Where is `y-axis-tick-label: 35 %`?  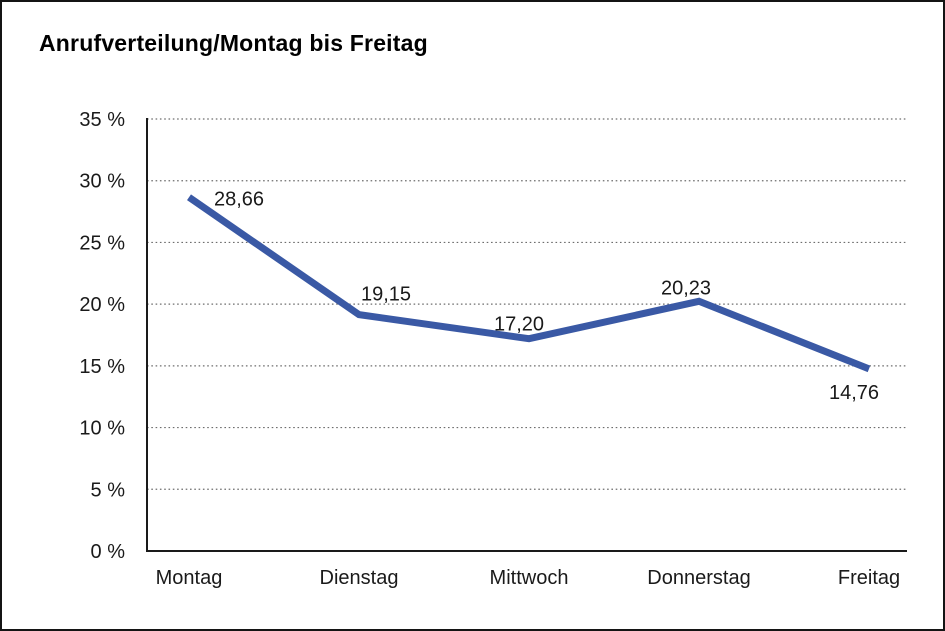 y-axis-tick-label: 35 % is located at coordinates (102, 120).